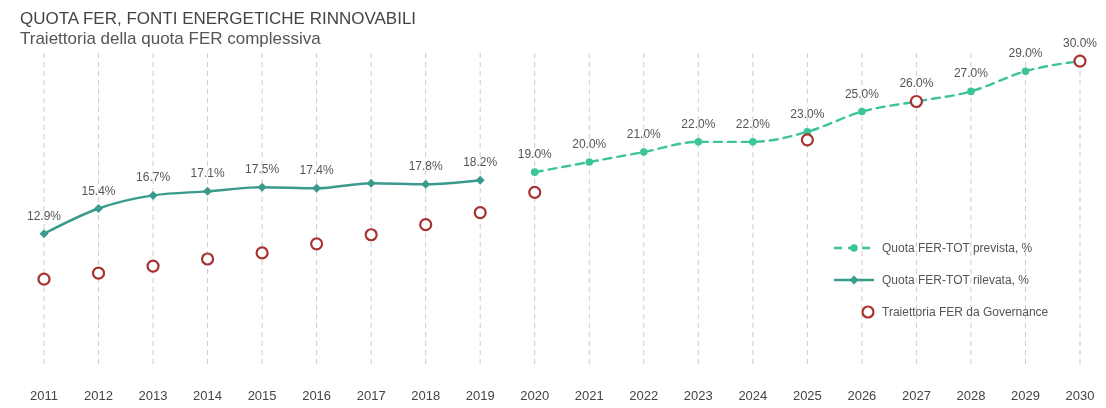 The height and width of the screenshot is (408, 1106). What do you see at coordinates (971, 395) in the screenshot?
I see `x-tick-label: 2028` at bounding box center [971, 395].